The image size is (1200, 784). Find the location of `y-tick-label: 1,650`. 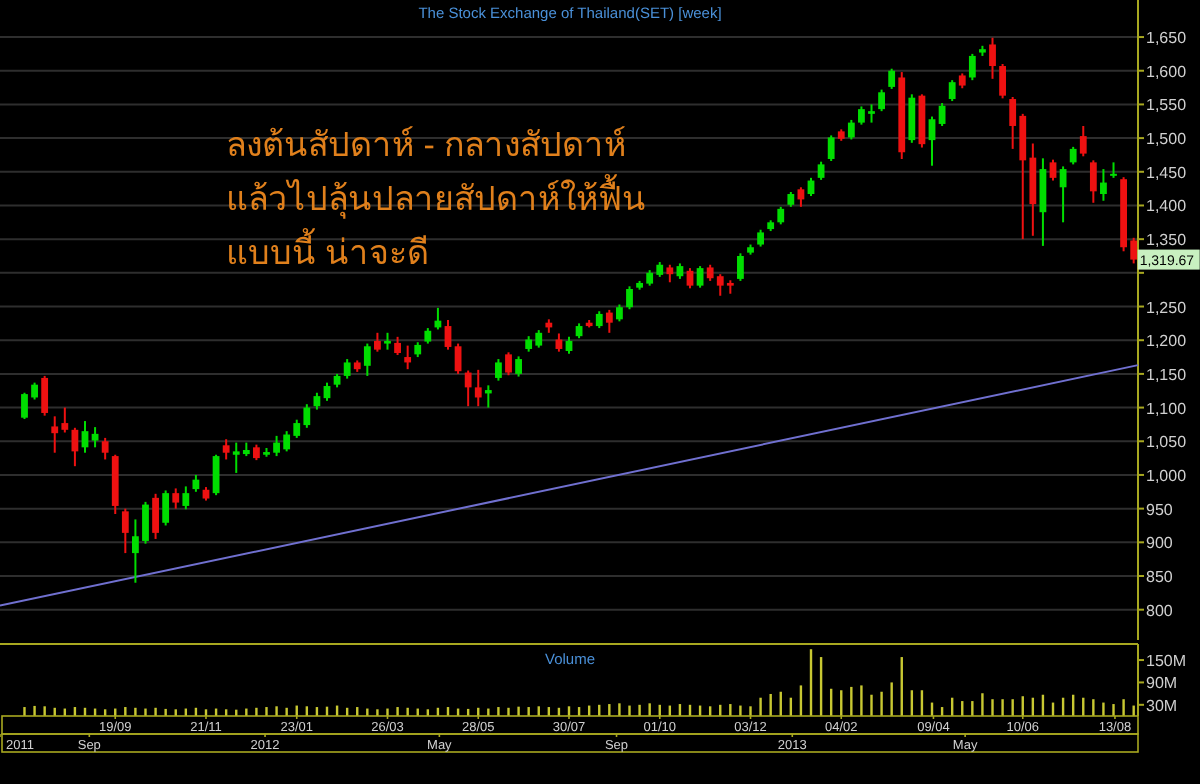

y-tick-label: 1,650 is located at coordinates (1167, 38).